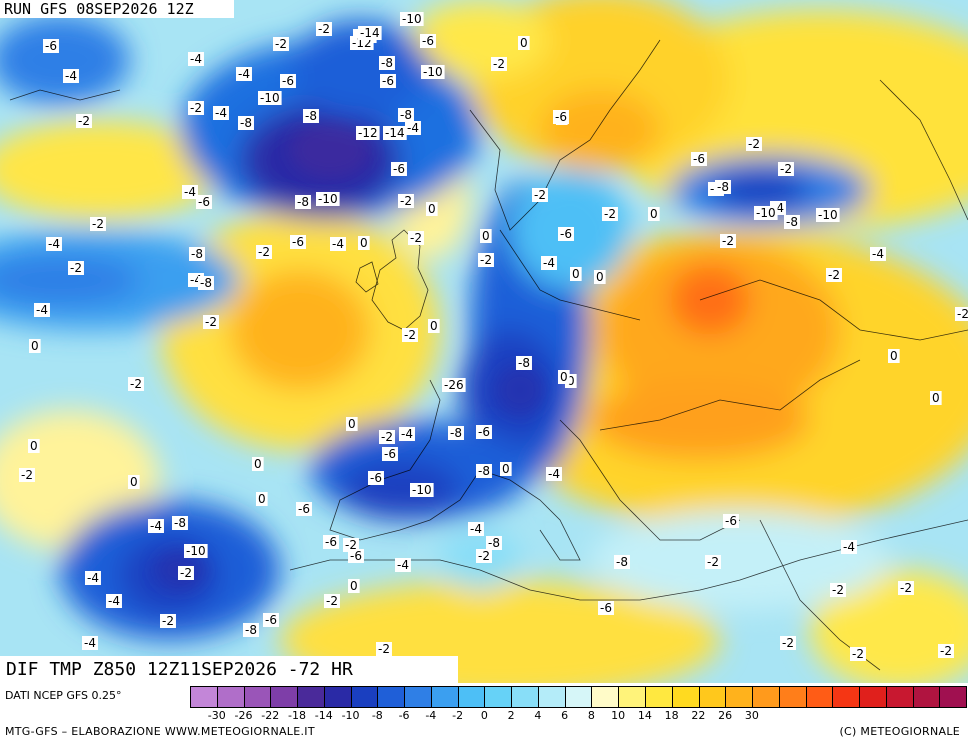  I want to click on color-scale-tick-label: -8, so click(377, 715).